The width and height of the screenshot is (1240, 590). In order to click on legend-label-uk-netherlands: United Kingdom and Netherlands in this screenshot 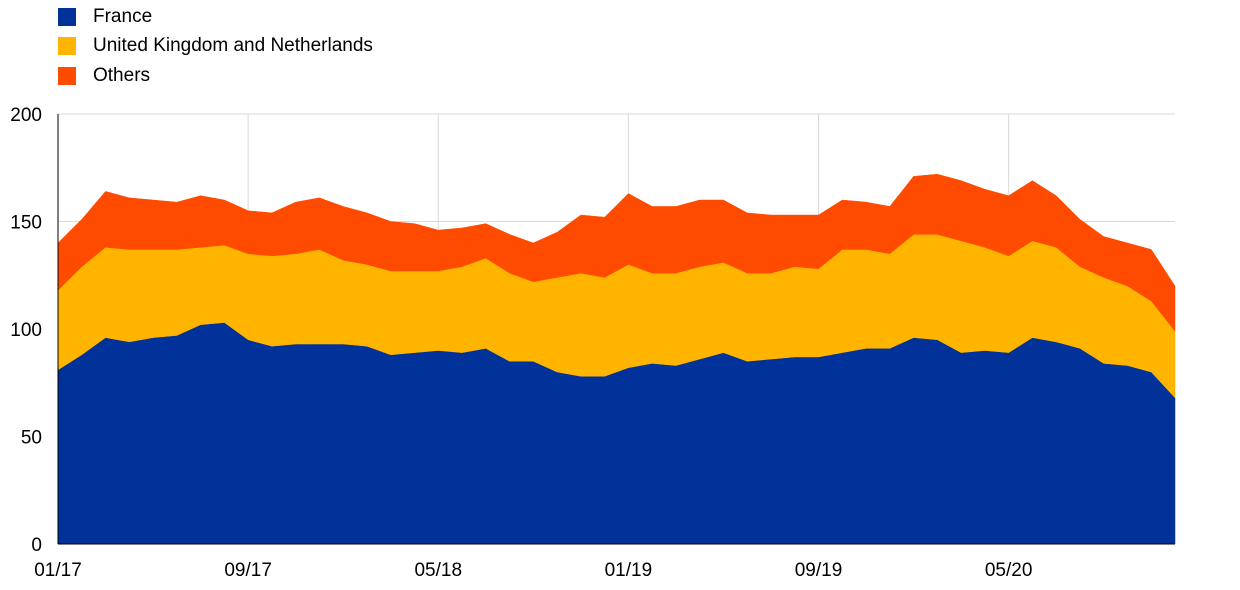, I will do `click(233, 46)`.